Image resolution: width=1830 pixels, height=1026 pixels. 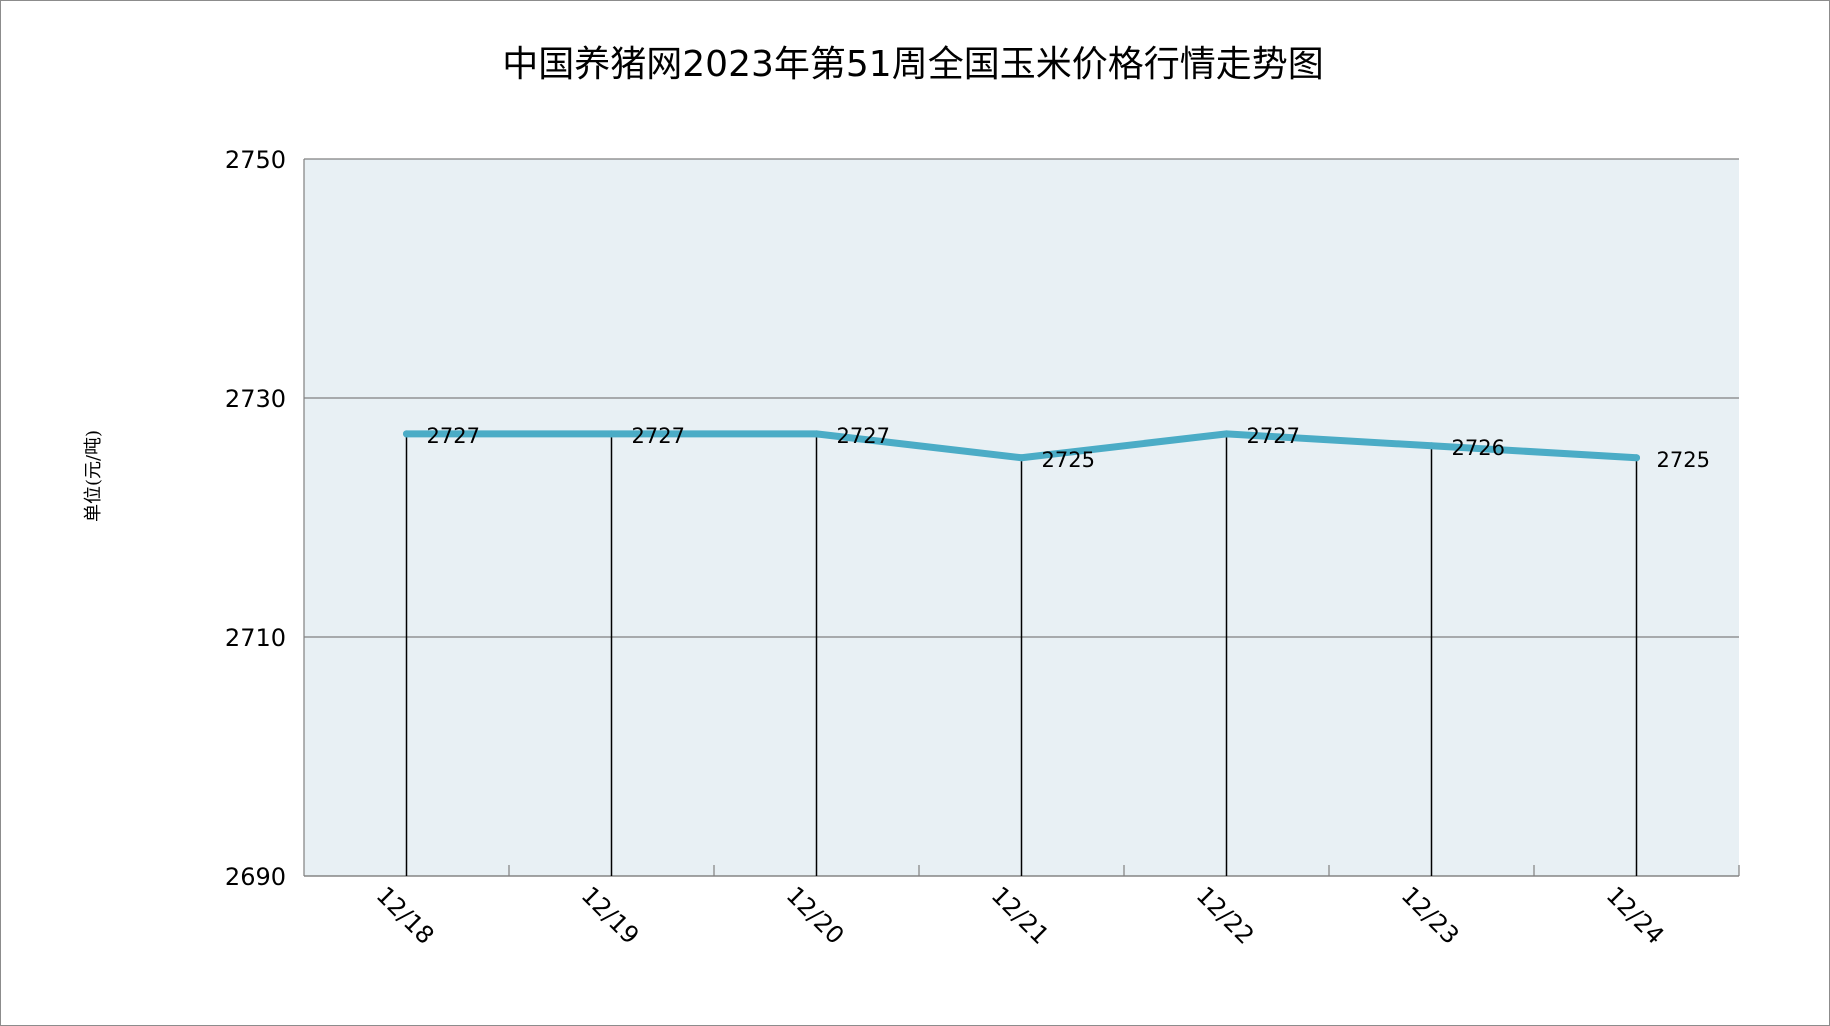 I want to click on x-tick-label: 12/22, so click(x=1225, y=915).